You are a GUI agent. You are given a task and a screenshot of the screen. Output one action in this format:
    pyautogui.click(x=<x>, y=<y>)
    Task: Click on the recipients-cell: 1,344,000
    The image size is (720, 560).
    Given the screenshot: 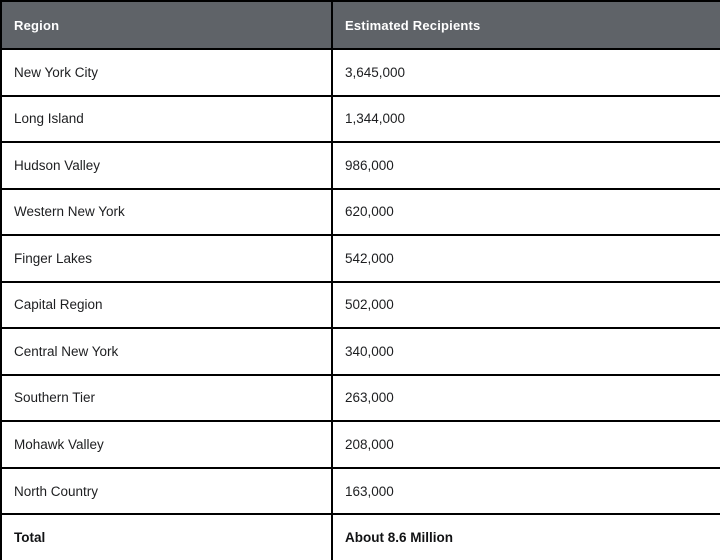 What is the action you would take?
    pyautogui.click(x=525, y=119)
    